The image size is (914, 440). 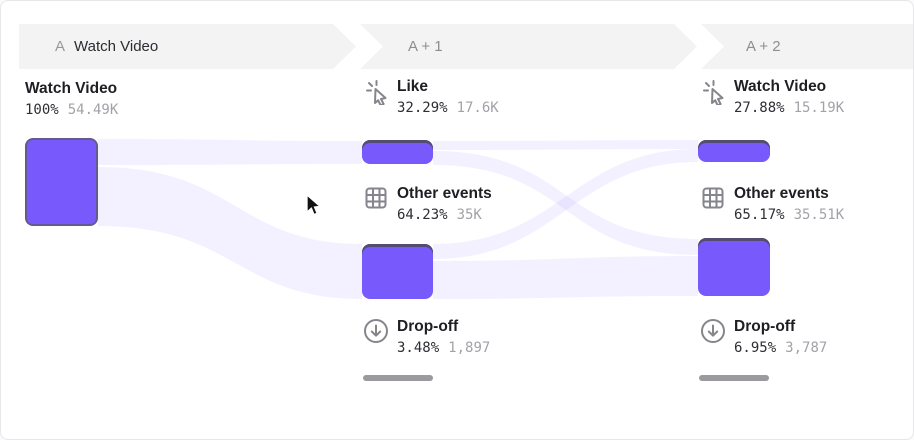 I want to click on node-label-group: Other events 64.23% 35K, so click(x=427, y=205).